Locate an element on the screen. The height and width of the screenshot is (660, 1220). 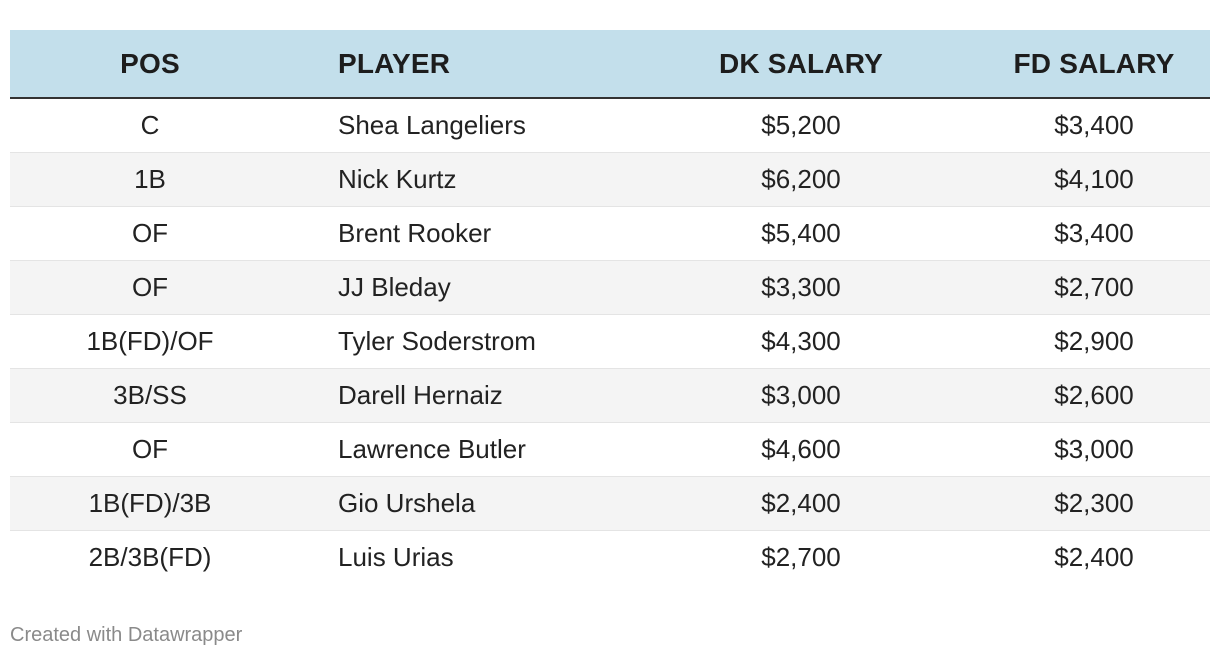
cell-fd-salary: $2,600 is located at coordinates (1076, 395).